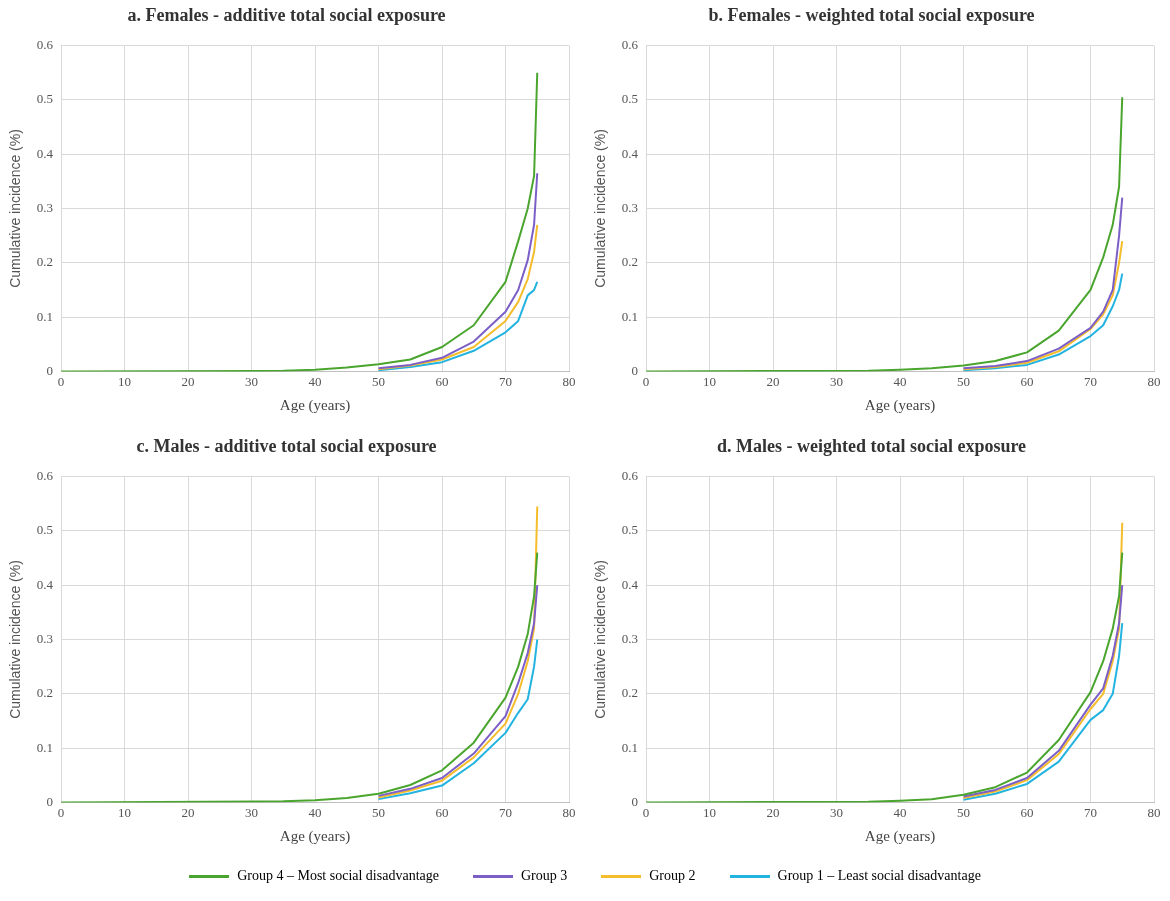  What do you see at coordinates (286, 15) in the screenshot?
I see `chart-title: a. Females - additive total social exposure` at bounding box center [286, 15].